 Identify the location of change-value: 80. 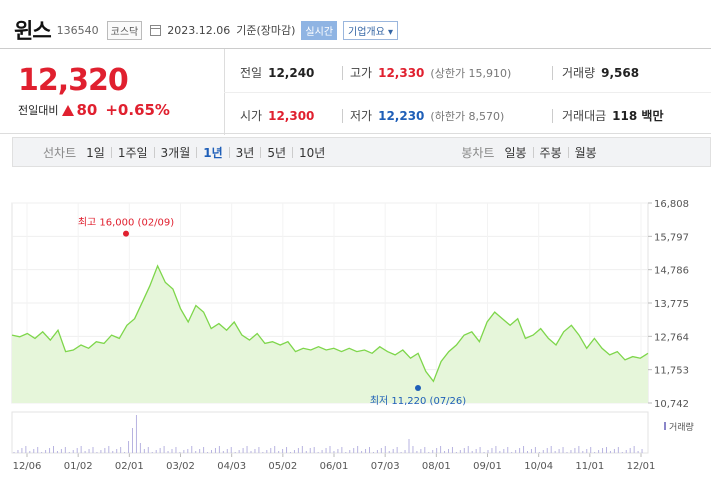
(87, 110).